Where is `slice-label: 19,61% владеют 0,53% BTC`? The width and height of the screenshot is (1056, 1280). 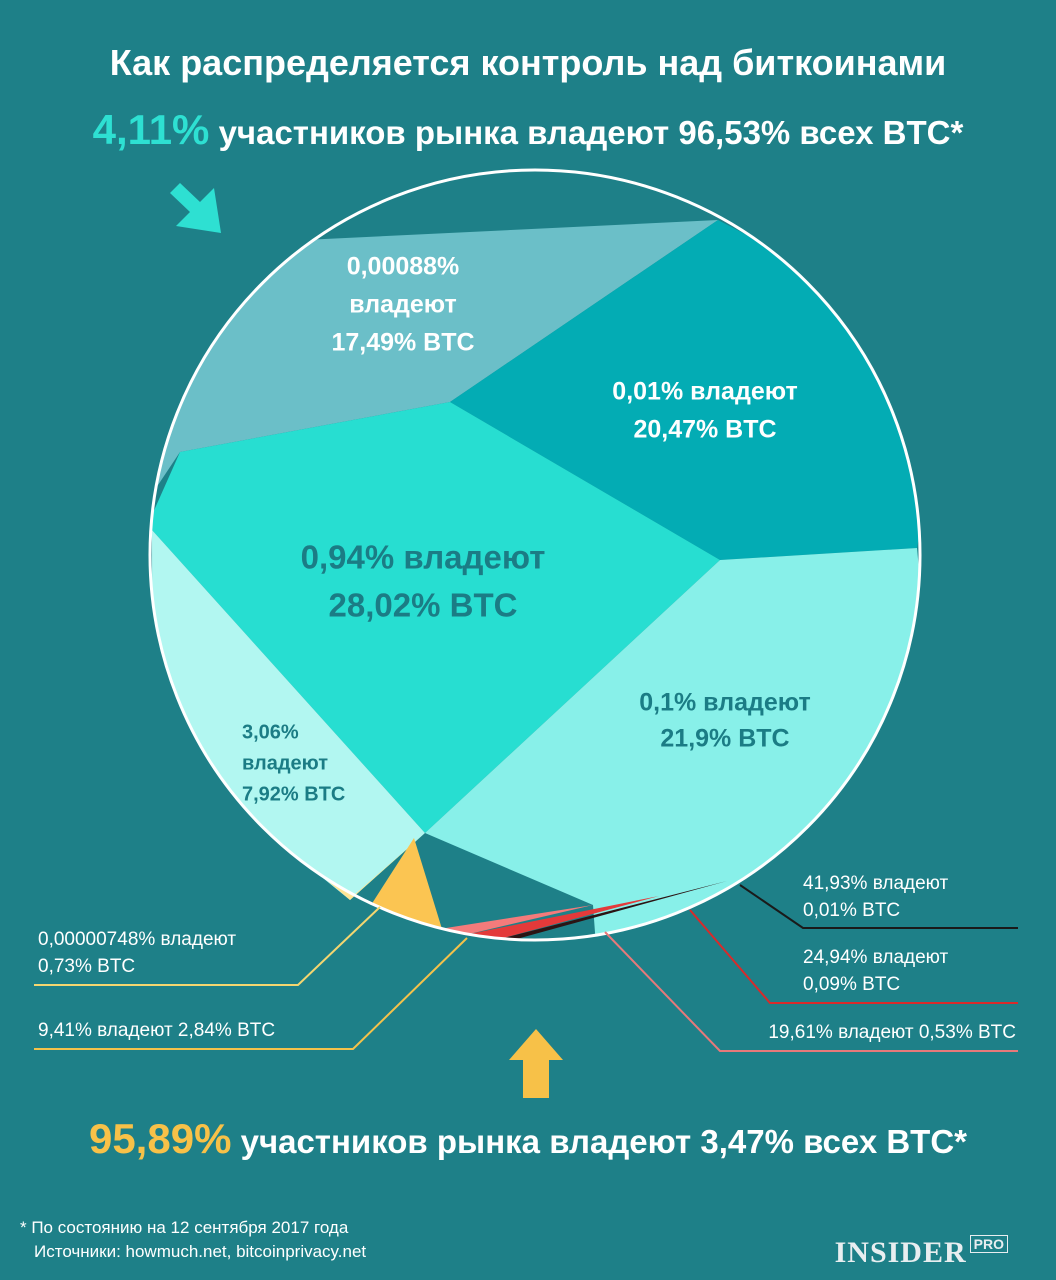
slice-label: 19,61% владеют 0,53% BTC is located at coordinates (892, 1032).